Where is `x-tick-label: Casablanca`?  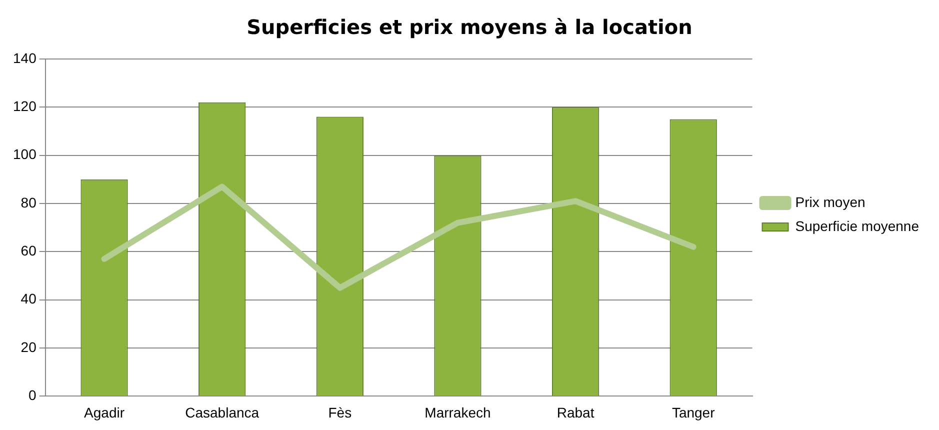
x-tick-label: Casablanca is located at coordinates (222, 412).